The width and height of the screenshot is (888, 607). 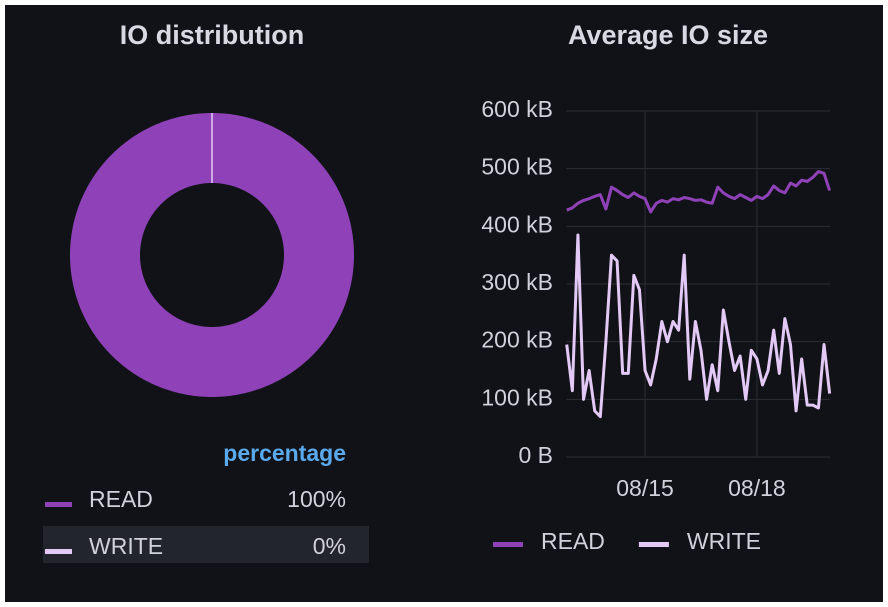 I want to click on y-tick-label: 200 kB, so click(x=517, y=340).